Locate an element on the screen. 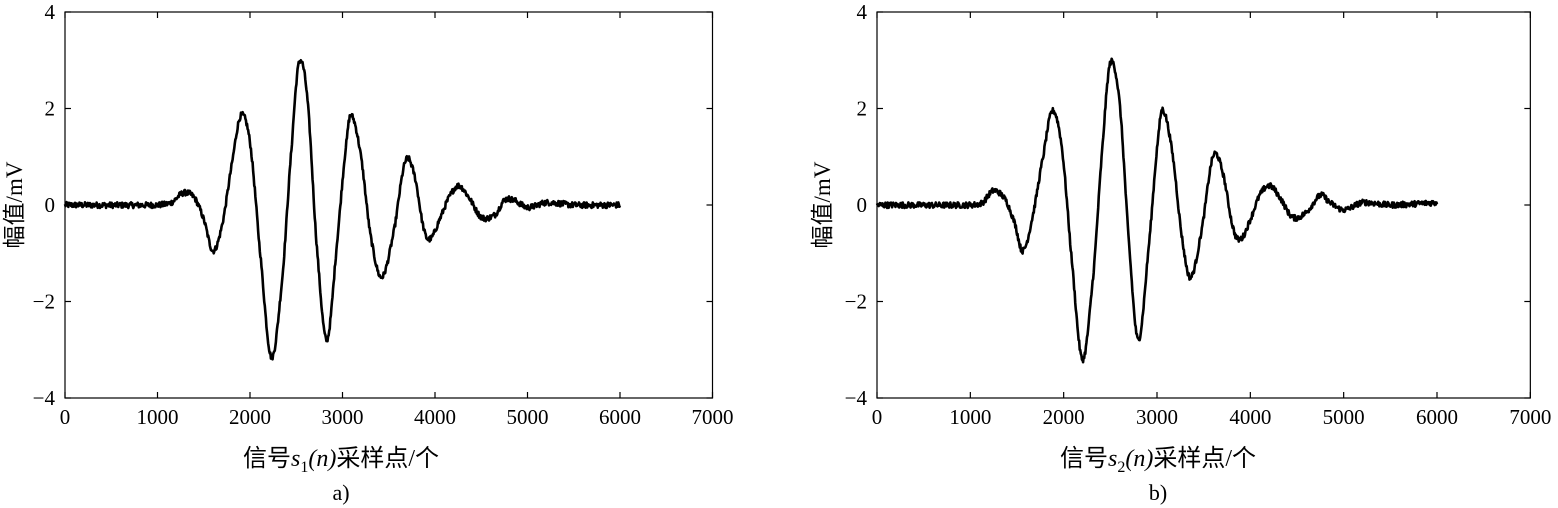  panel-label: b) is located at coordinates (1158, 492).